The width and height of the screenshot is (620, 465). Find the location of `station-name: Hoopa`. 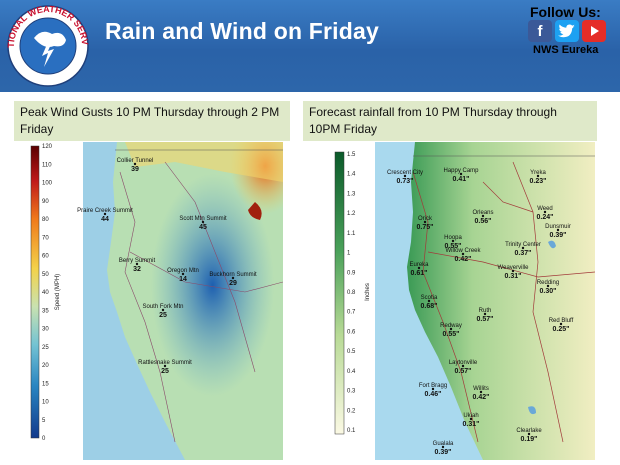

station-name: Hoopa is located at coordinates (453, 238).